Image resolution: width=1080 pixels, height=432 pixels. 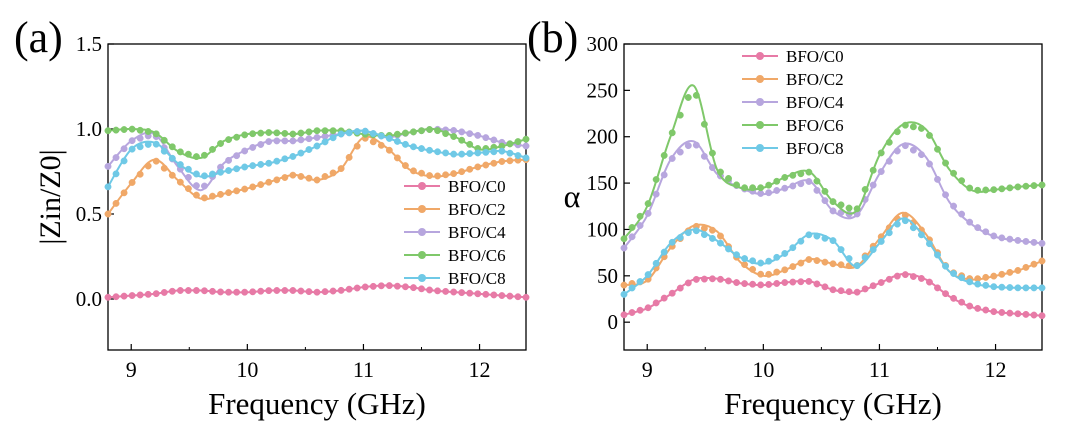 I want to click on y-tick-label: 50, so click(x=607, y=276).